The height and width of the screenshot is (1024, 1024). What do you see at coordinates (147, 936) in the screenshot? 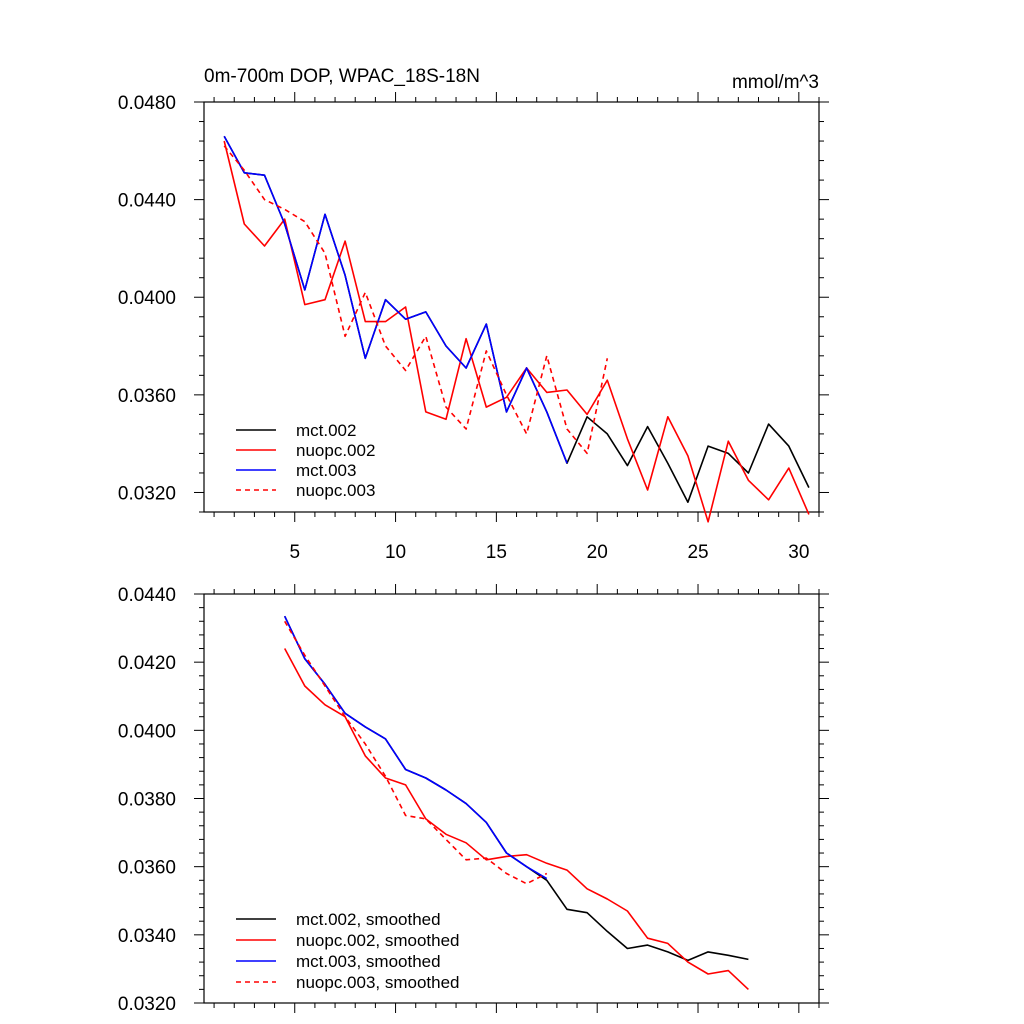
I see `y-tick-label: 0.0340` at bounding box center [147, 936].